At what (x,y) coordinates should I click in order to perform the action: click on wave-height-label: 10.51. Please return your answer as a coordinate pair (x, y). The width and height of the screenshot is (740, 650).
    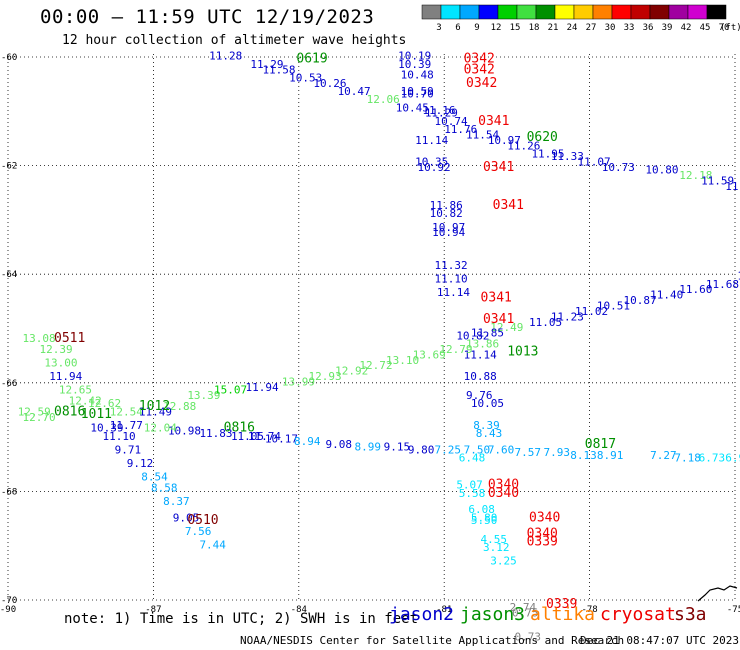
    Looking at the image, I should click on (613, 305).